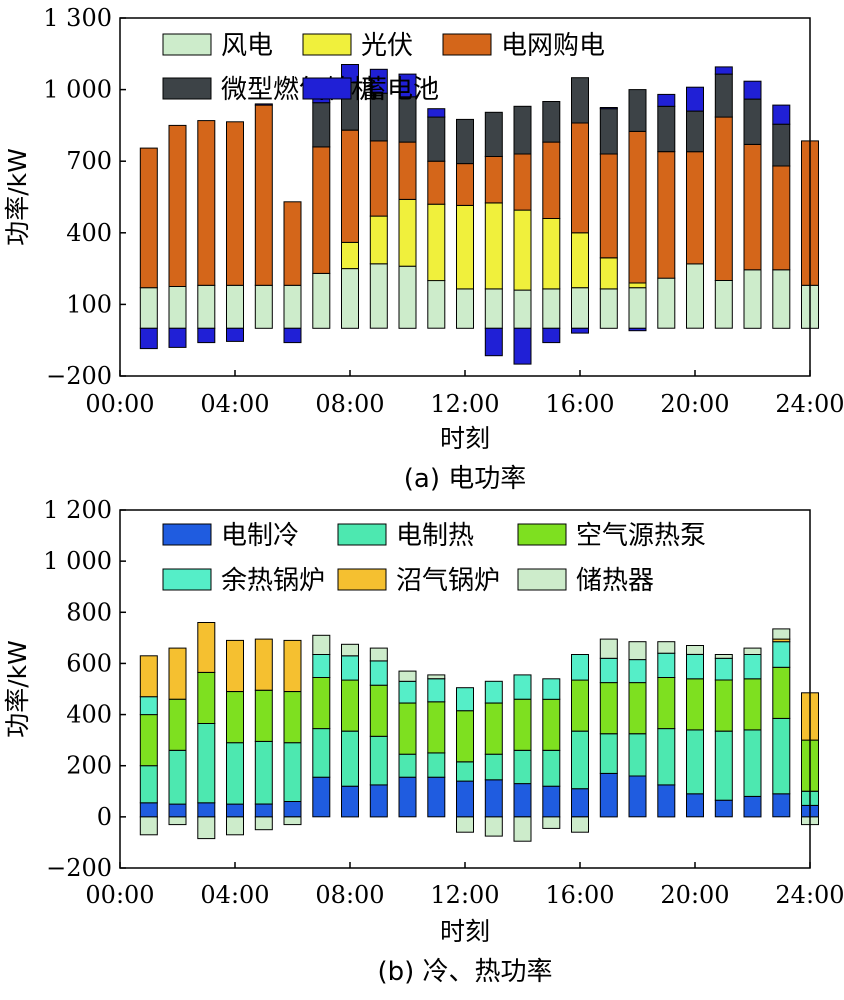  I want to click on legend-label: 光伏, so click(387, 46).